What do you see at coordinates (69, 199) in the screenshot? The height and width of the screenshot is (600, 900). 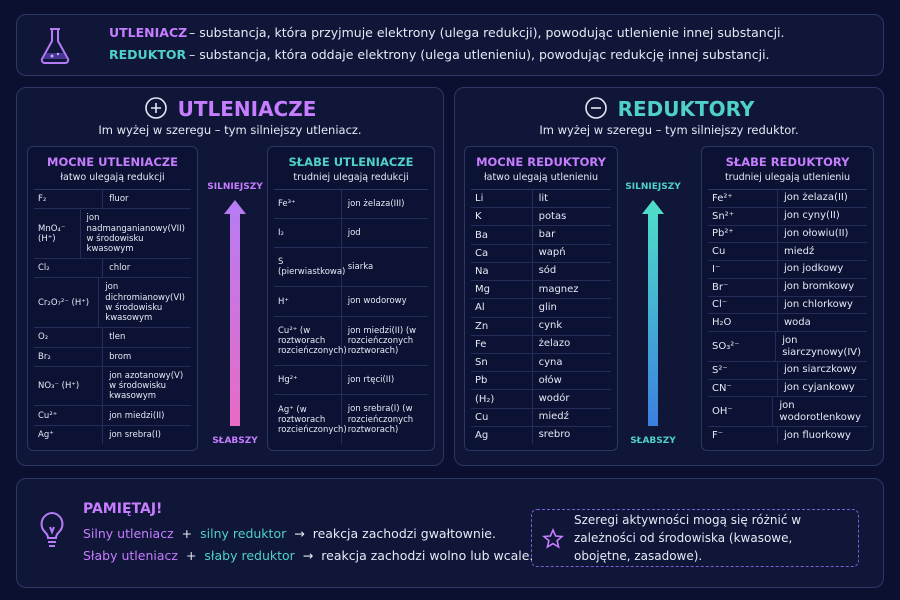 I see `formula: F₂` at bounding box center [69, 199].